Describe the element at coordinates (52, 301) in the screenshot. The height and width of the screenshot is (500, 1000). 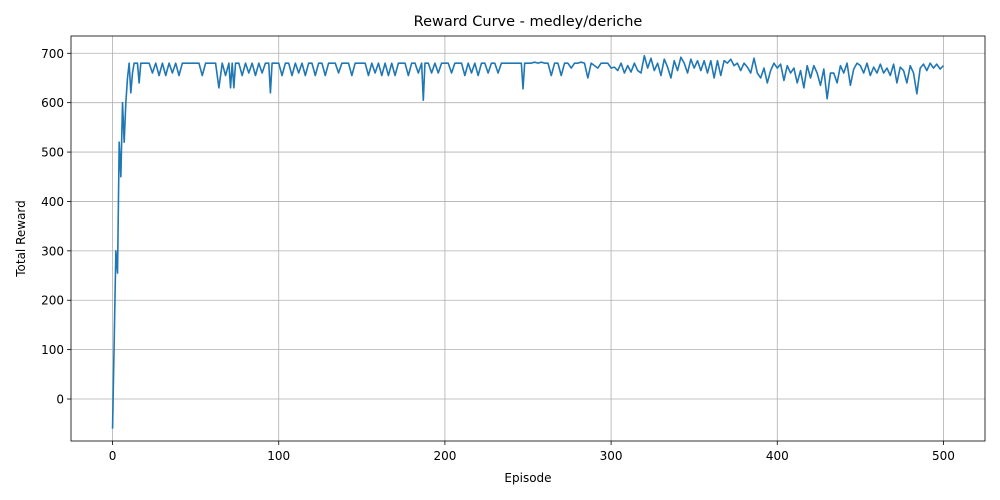
I see `y-tick-label: 200` at that location.